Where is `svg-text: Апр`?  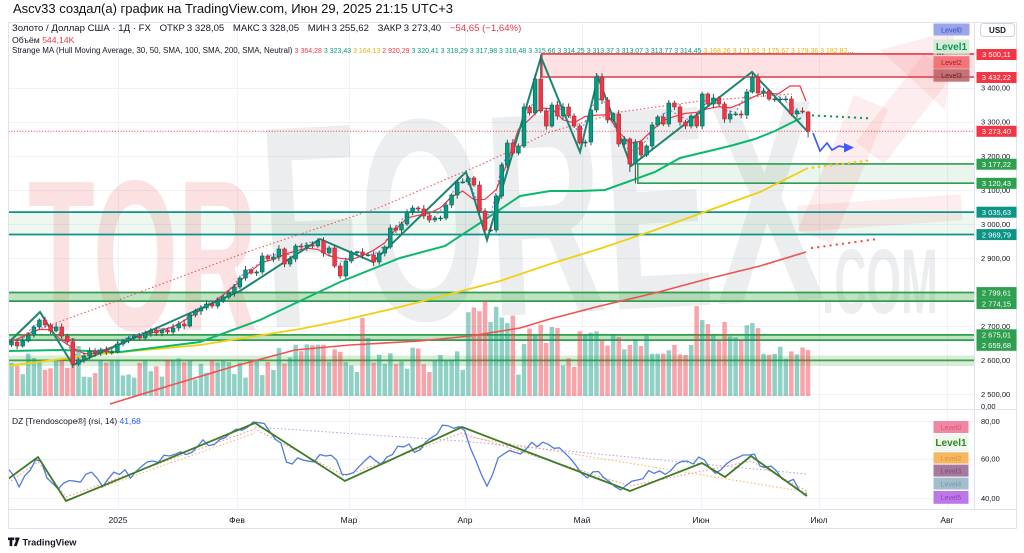
svg-text: Апр is located at coordinates (465, 520).